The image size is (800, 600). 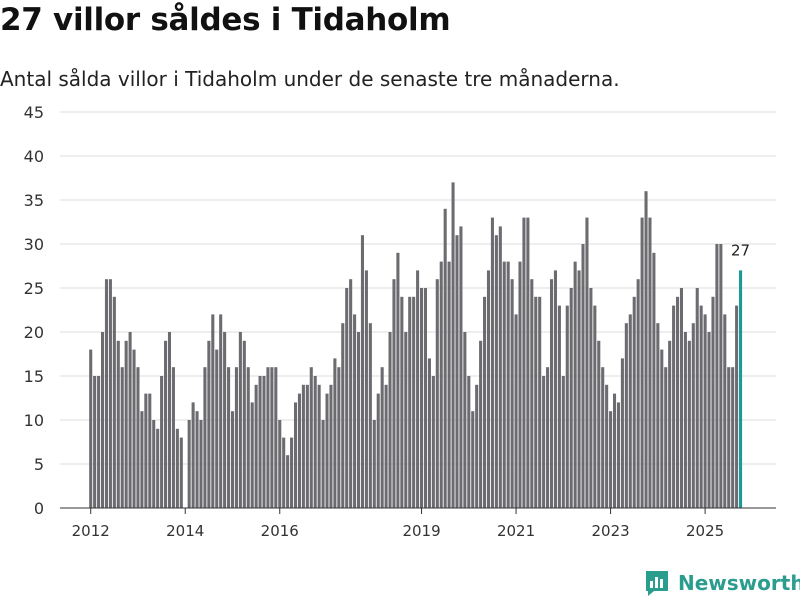 What do you see at coordinates (91, 531) in the screenshot?
I see `x-tick-label: 2012` at bounding box center [91, 531].